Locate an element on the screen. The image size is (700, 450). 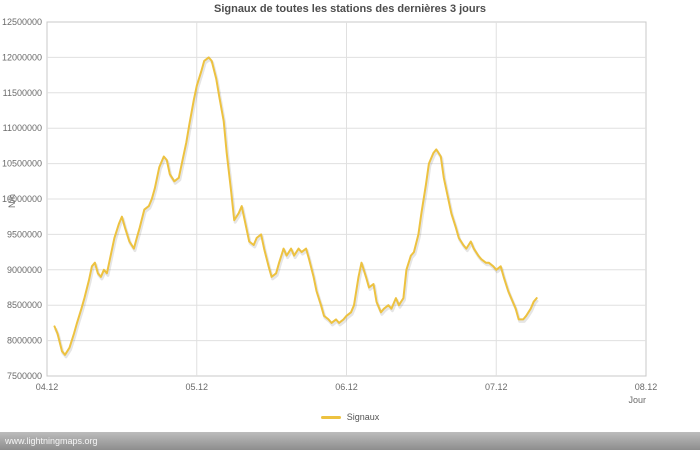
x-axis-label: Jour is located at coordinates (637, 400).